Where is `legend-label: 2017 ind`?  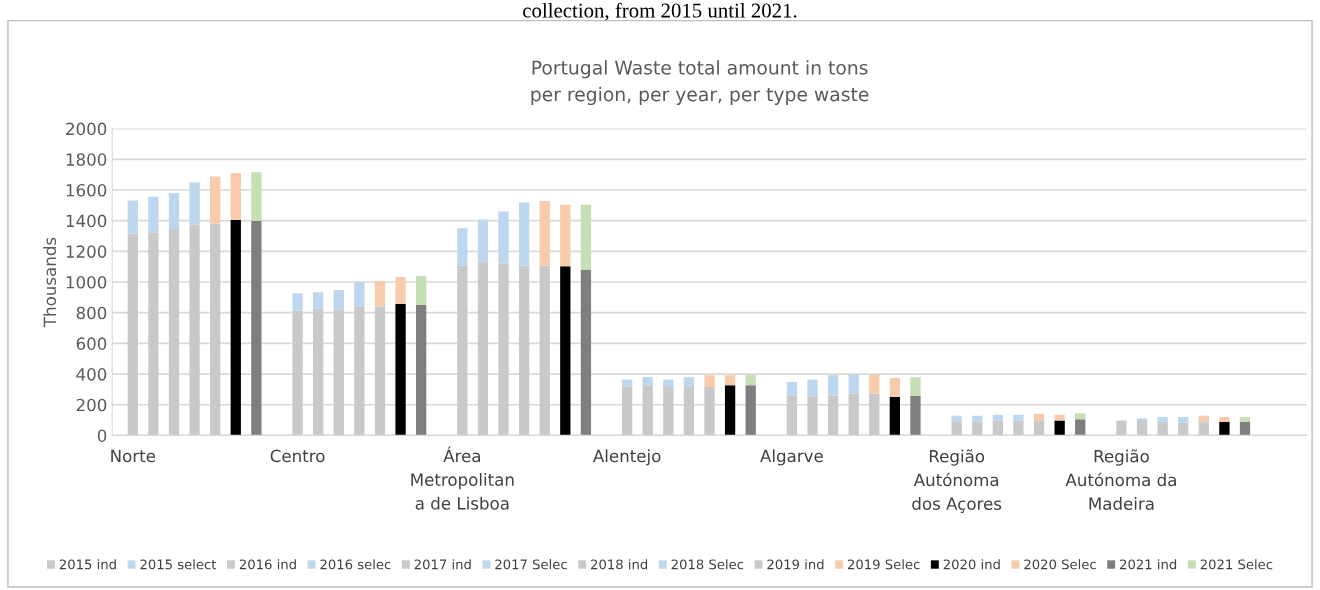 legend-label: 2017 ind is located at coordinates (442, 564).